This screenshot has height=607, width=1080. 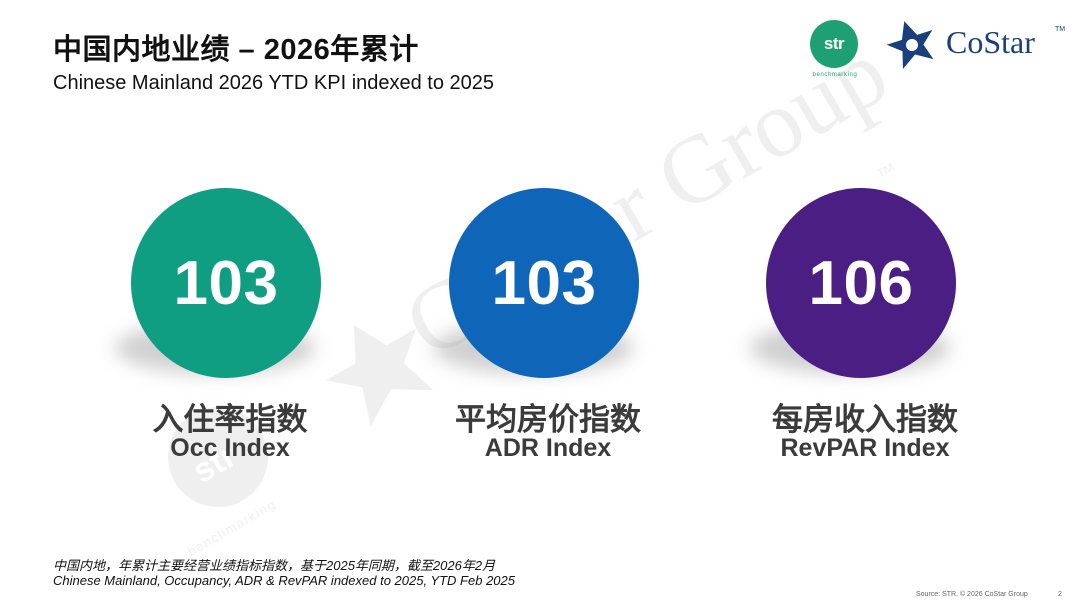 What do you see at coordinates (910, 45) in the screenshot?
I see `costar-star-icon` at bounding box center [910, 45].